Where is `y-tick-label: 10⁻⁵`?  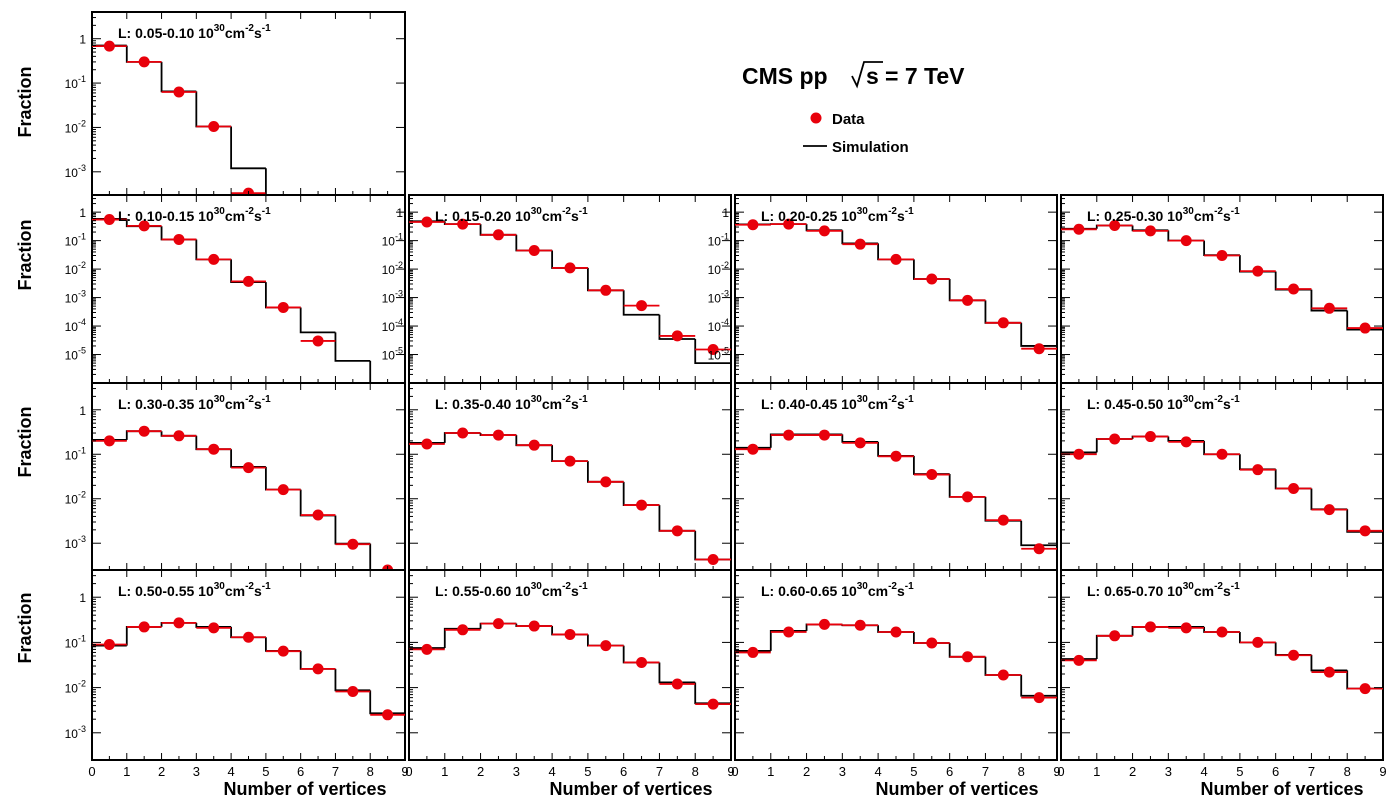 y-tick-label: 10⁻⁵ is located at coordinates (75, 354).